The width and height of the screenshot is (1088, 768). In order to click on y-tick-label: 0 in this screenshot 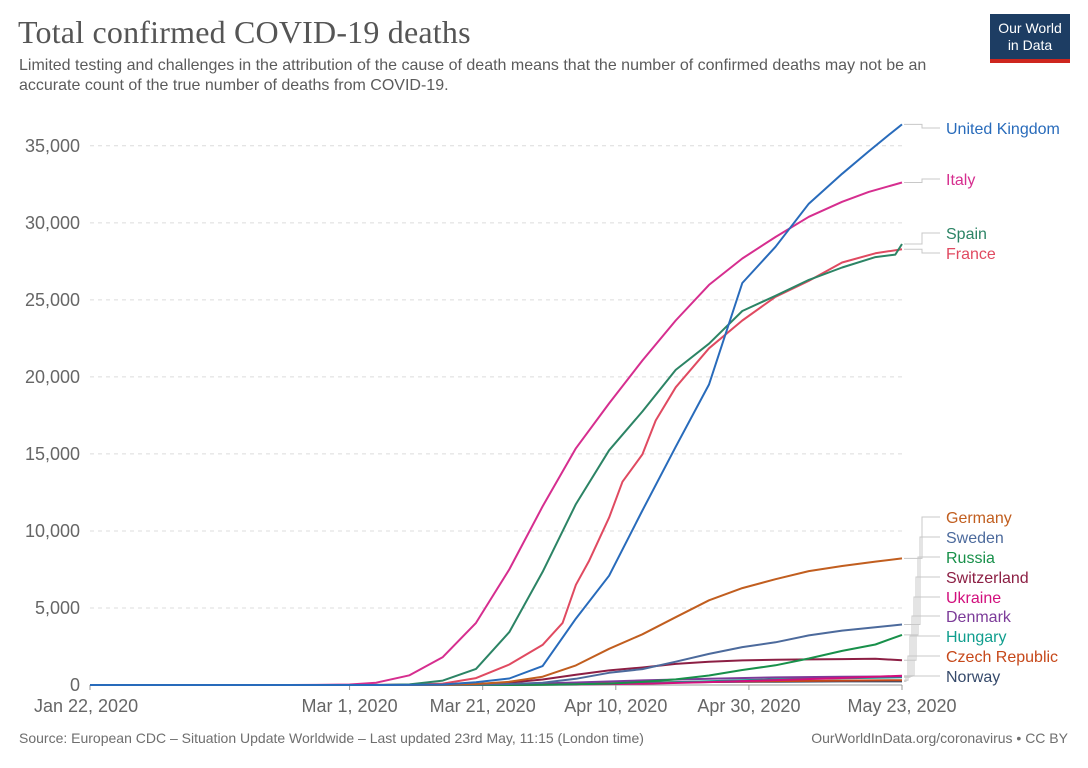, I will do `click(75, 685)`.